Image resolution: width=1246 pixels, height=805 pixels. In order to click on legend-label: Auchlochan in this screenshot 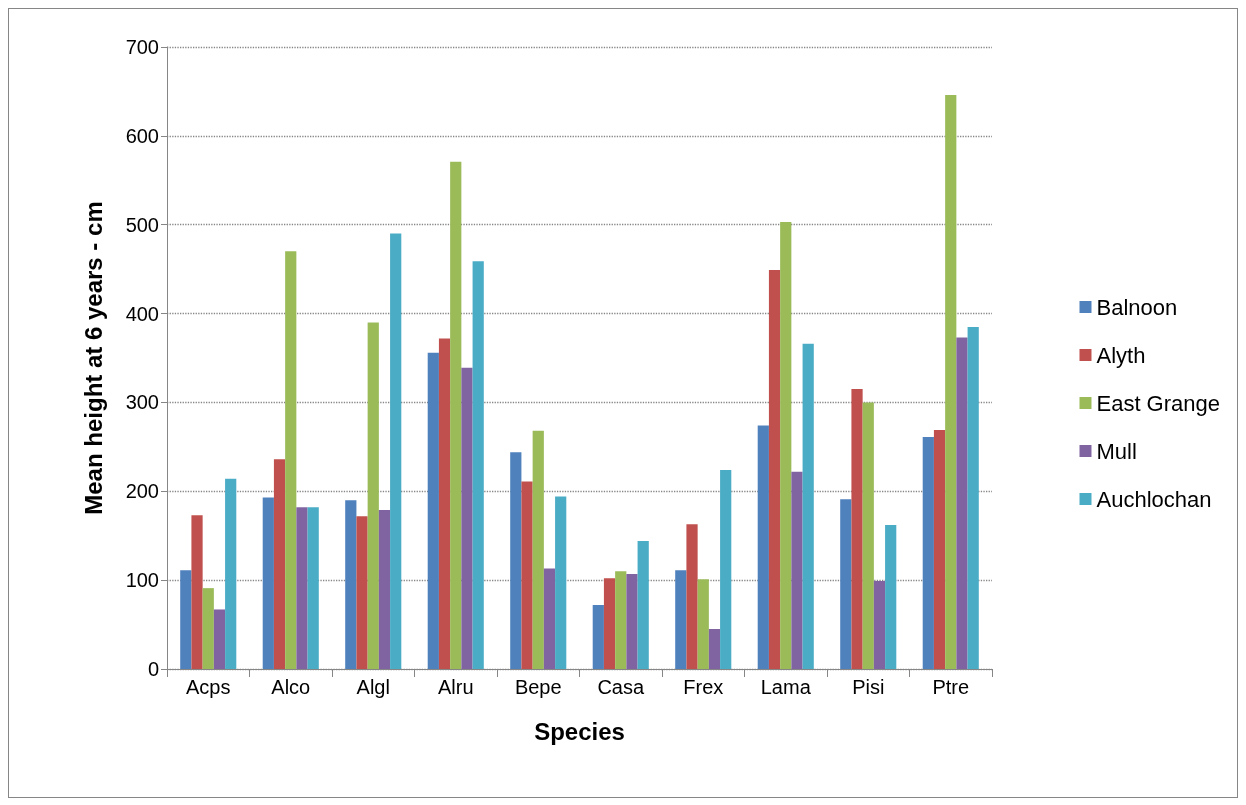, I will do `click(1154, 499)`.